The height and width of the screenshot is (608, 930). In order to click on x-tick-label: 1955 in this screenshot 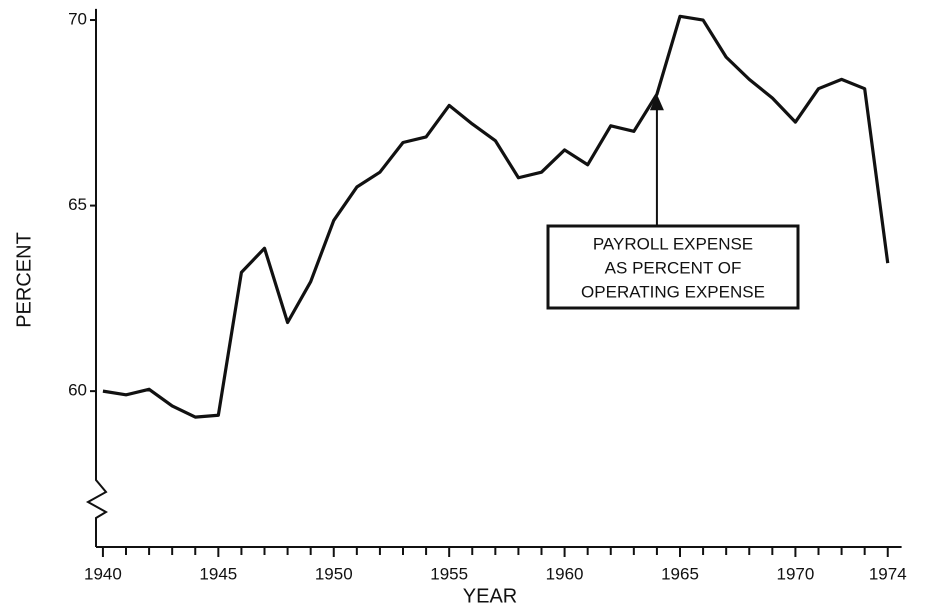, I will do `click(449, 573)`.